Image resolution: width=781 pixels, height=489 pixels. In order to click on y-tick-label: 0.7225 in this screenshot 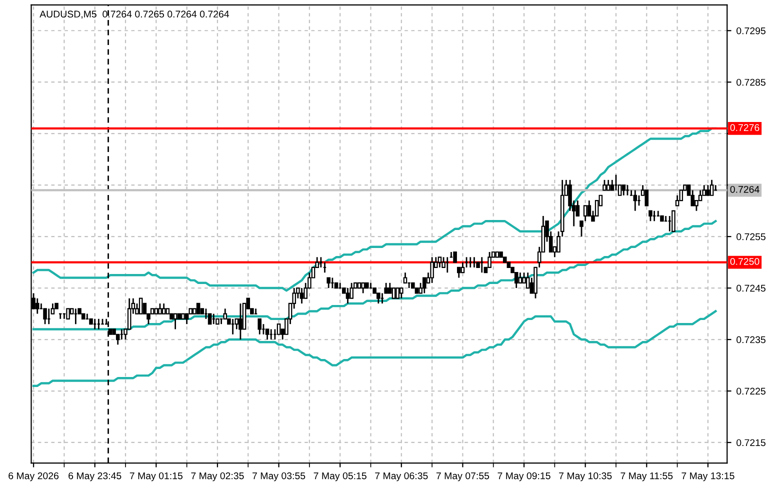, I will do `click(751, 391)`.